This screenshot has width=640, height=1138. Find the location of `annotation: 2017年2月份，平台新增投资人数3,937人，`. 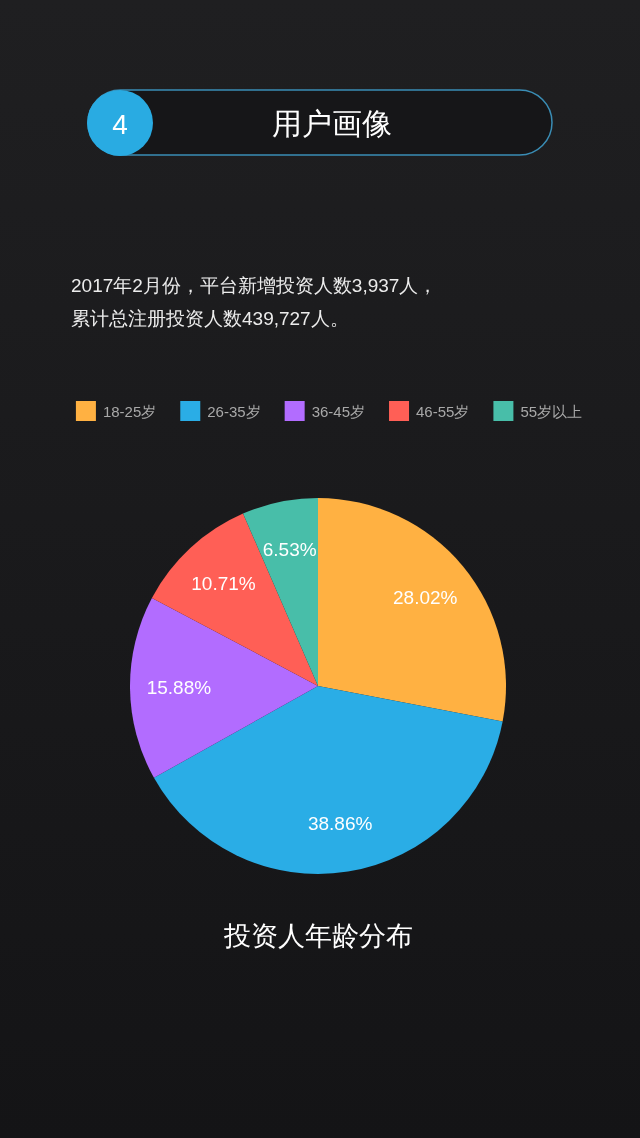

annotation: 2017年2月份，平台新增投资人数3,937人， is located at coordinates (254, 285).